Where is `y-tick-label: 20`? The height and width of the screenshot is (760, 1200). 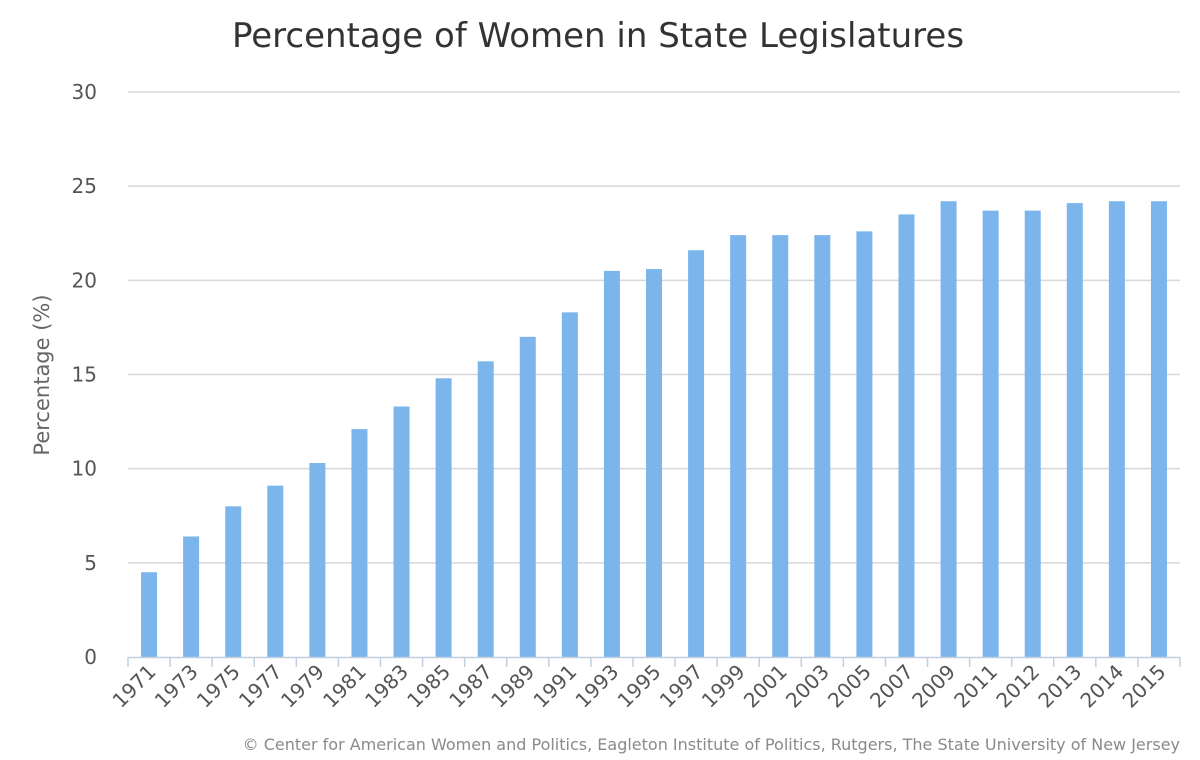 y-tick-label: 20 is located at coordinates (84, 280).